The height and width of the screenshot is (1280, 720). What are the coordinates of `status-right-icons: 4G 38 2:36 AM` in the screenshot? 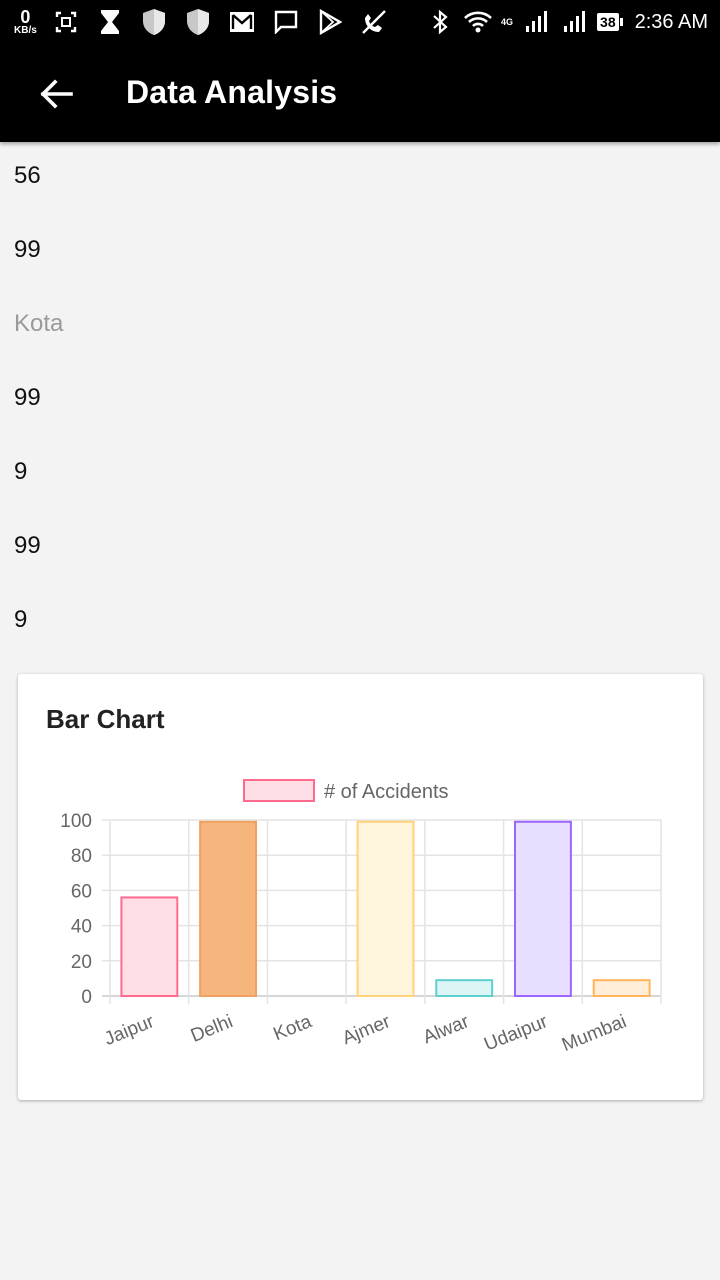 It's located at (566, 22).